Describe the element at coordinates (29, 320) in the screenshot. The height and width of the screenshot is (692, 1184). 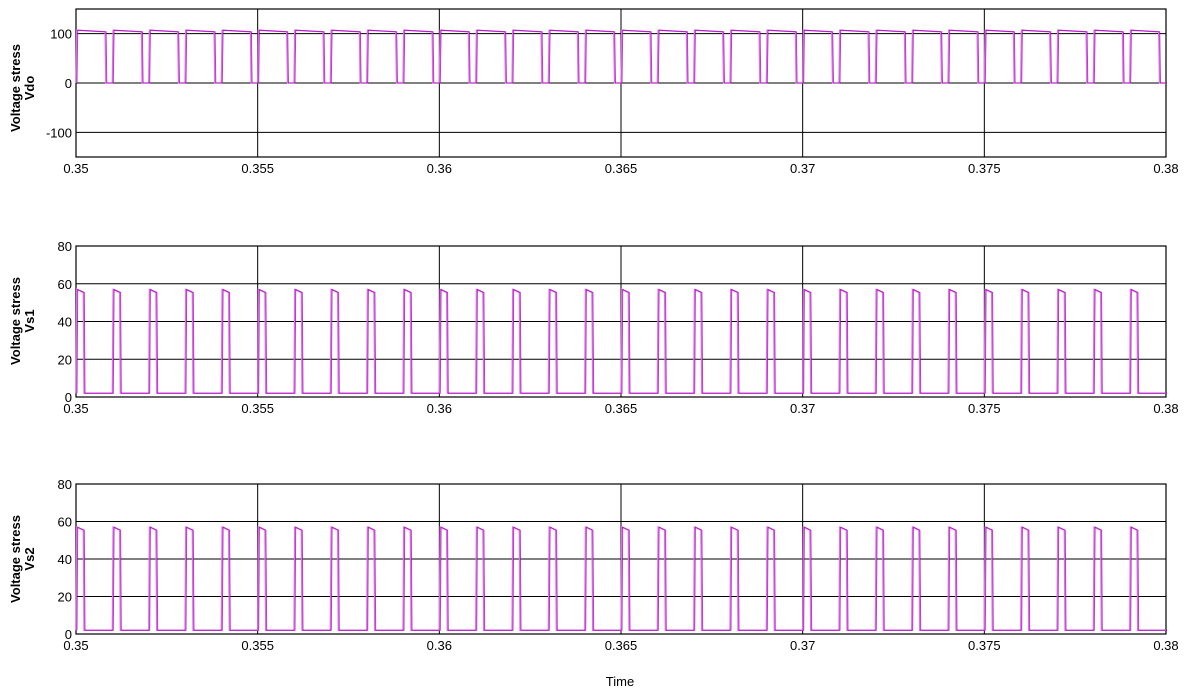
I see `ylabel-line-2: Vs1` at that location.